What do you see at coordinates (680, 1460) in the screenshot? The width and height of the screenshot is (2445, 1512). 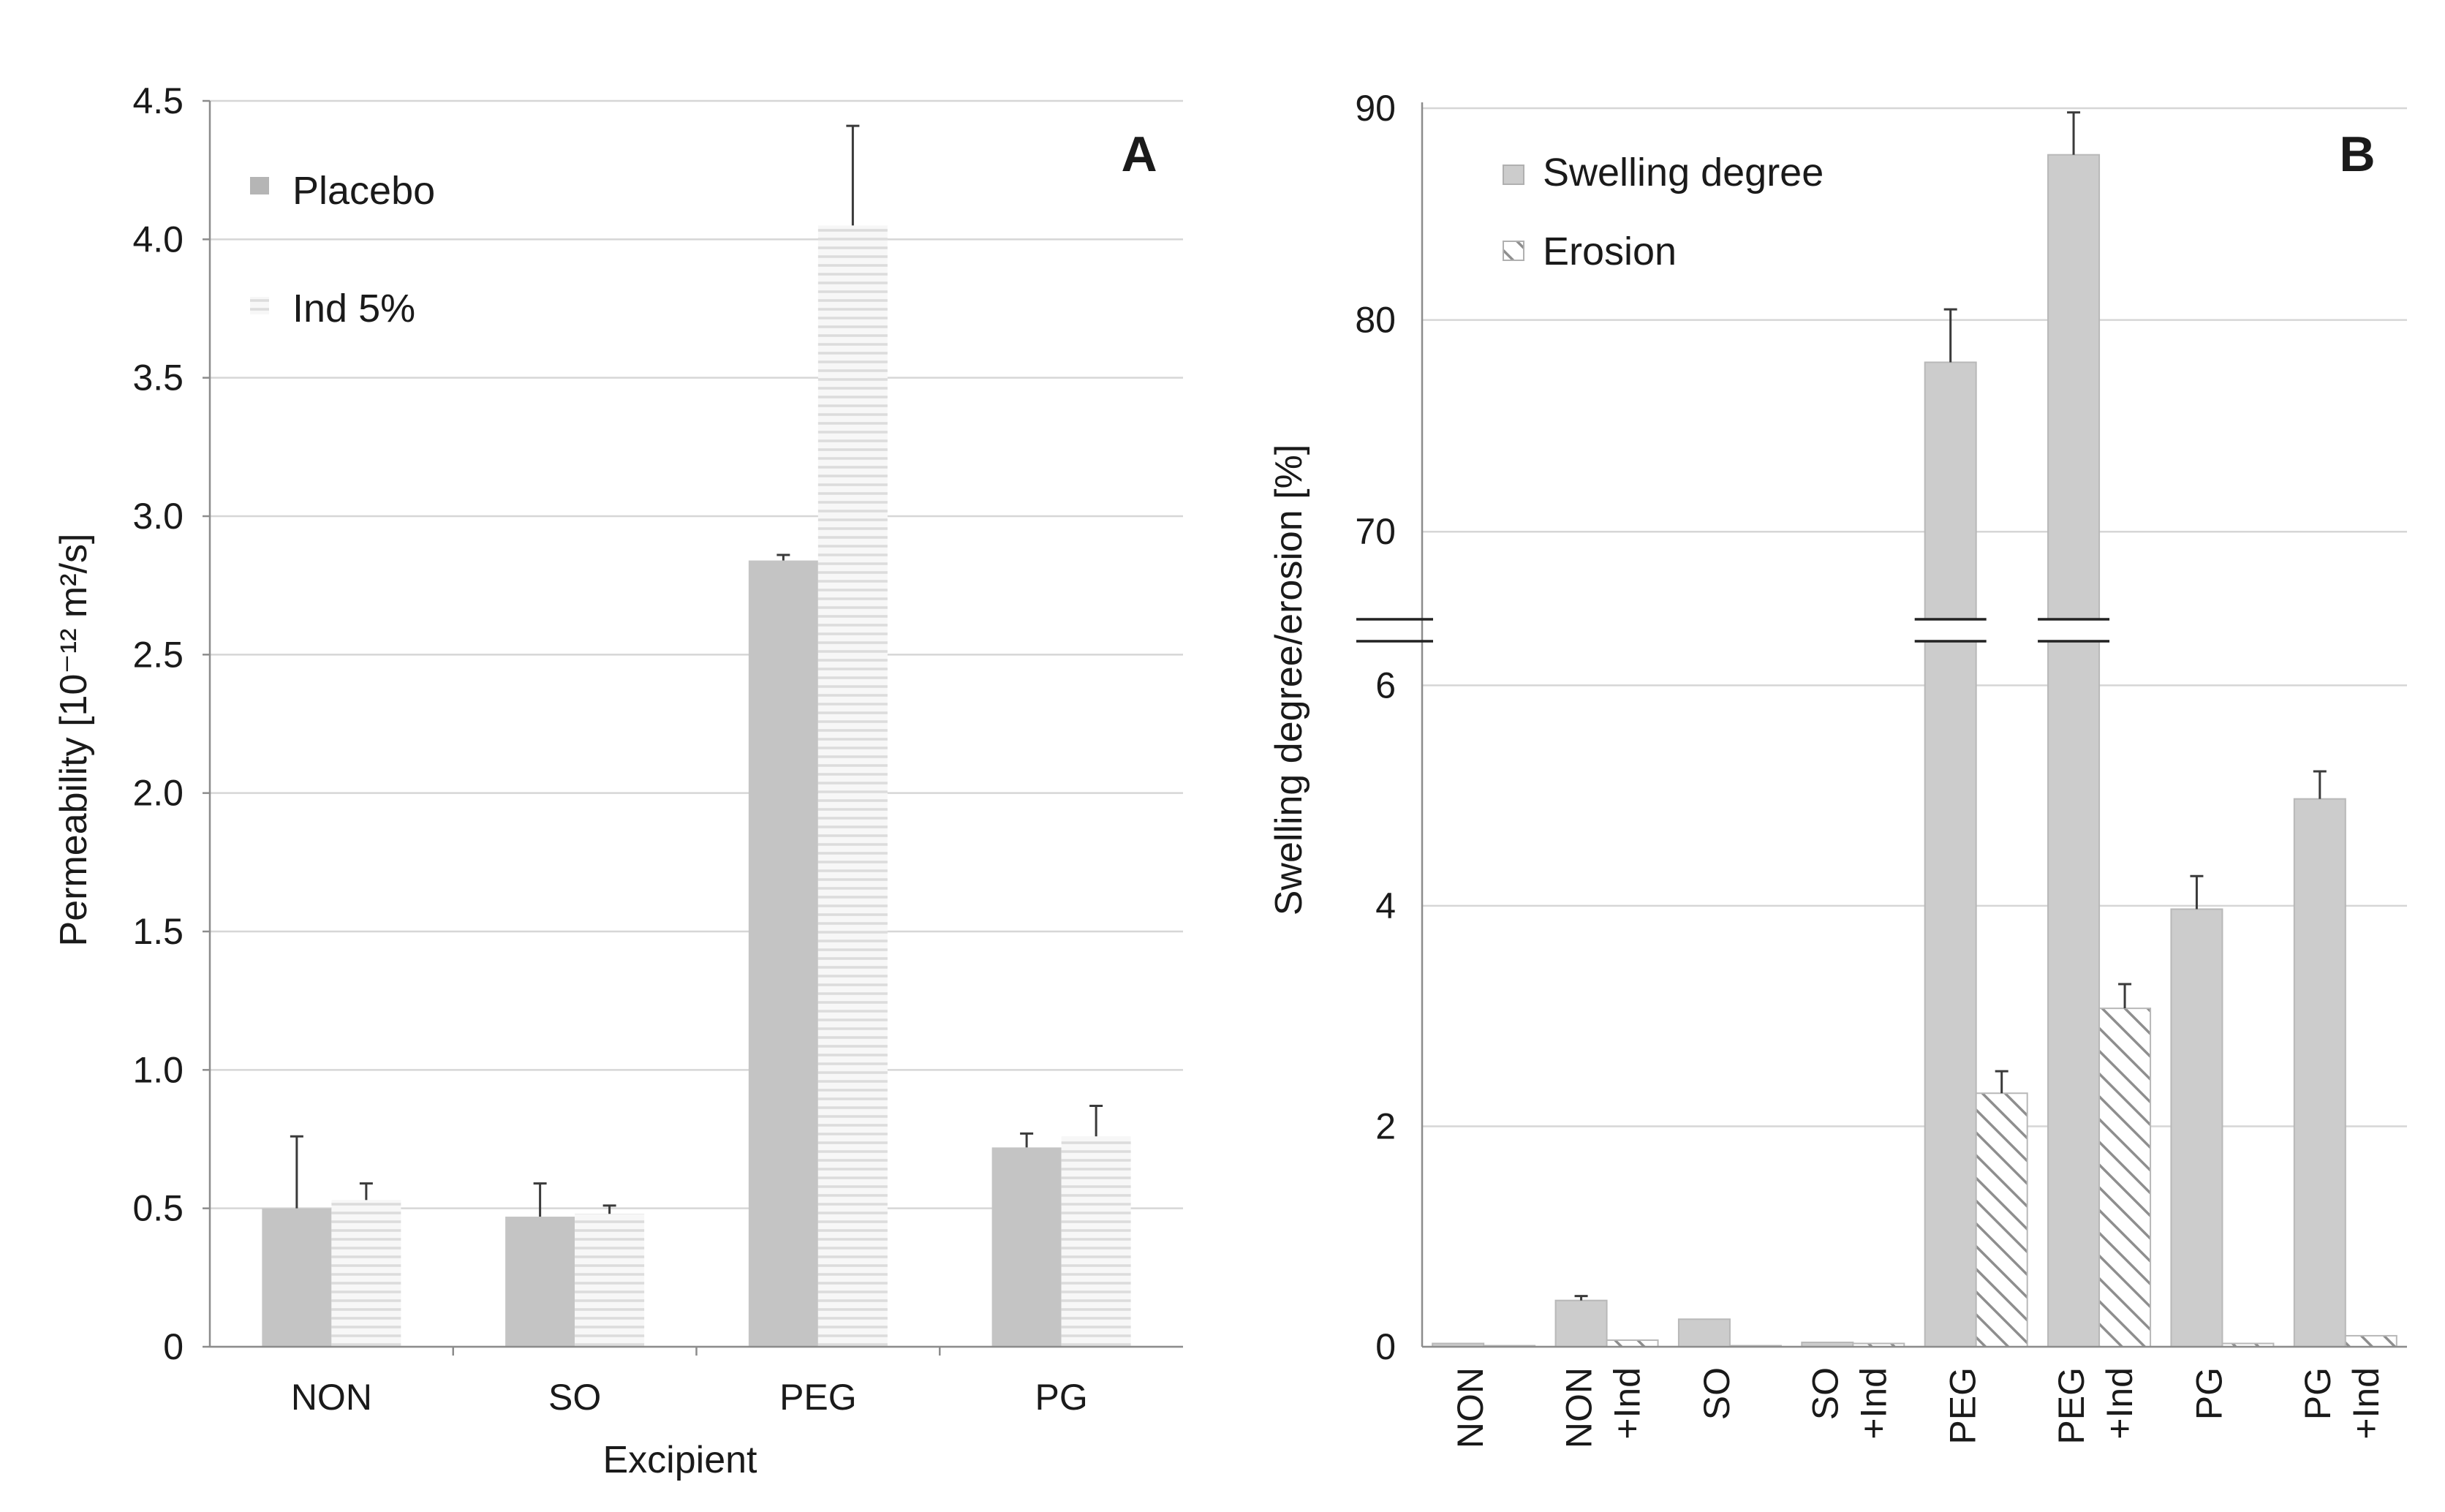 I see `panel-a-xtitle: Excipient` at bounding box center [680, 1460].